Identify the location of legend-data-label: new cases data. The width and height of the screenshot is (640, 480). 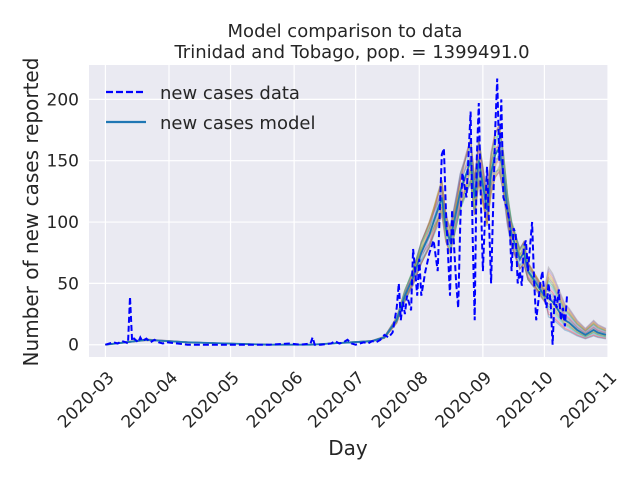
(230, 93).